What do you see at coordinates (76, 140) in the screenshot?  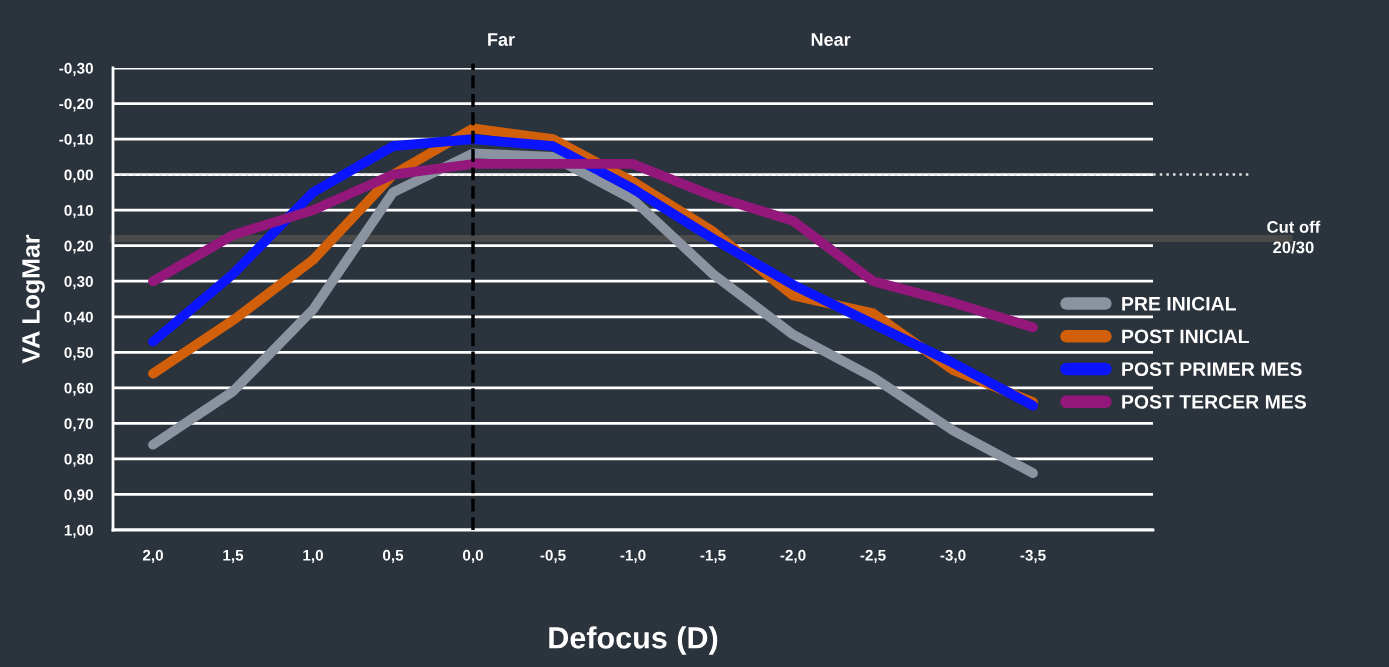 I see `y-tick-label: -0,10` at bounding box center [76, 140].